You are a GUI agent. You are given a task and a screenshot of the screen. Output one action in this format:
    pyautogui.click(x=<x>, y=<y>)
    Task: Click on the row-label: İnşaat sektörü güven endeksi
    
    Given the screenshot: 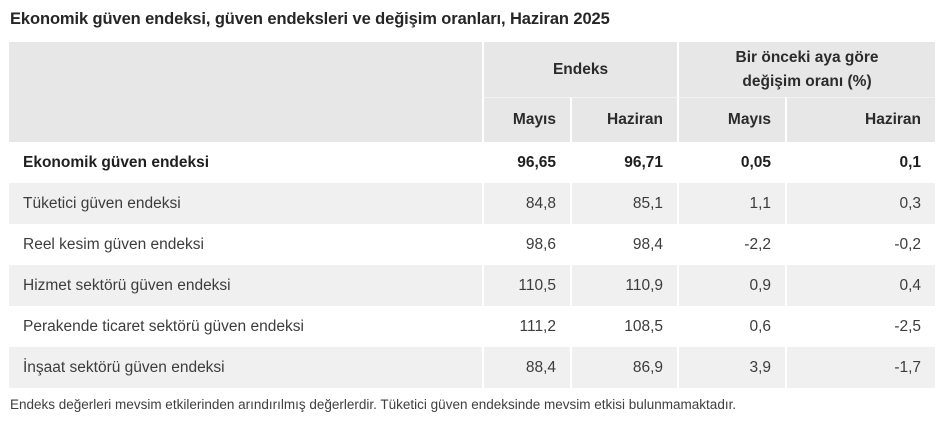 What is the action you would take?
    pyautogui.click(x=245, y=367)
    